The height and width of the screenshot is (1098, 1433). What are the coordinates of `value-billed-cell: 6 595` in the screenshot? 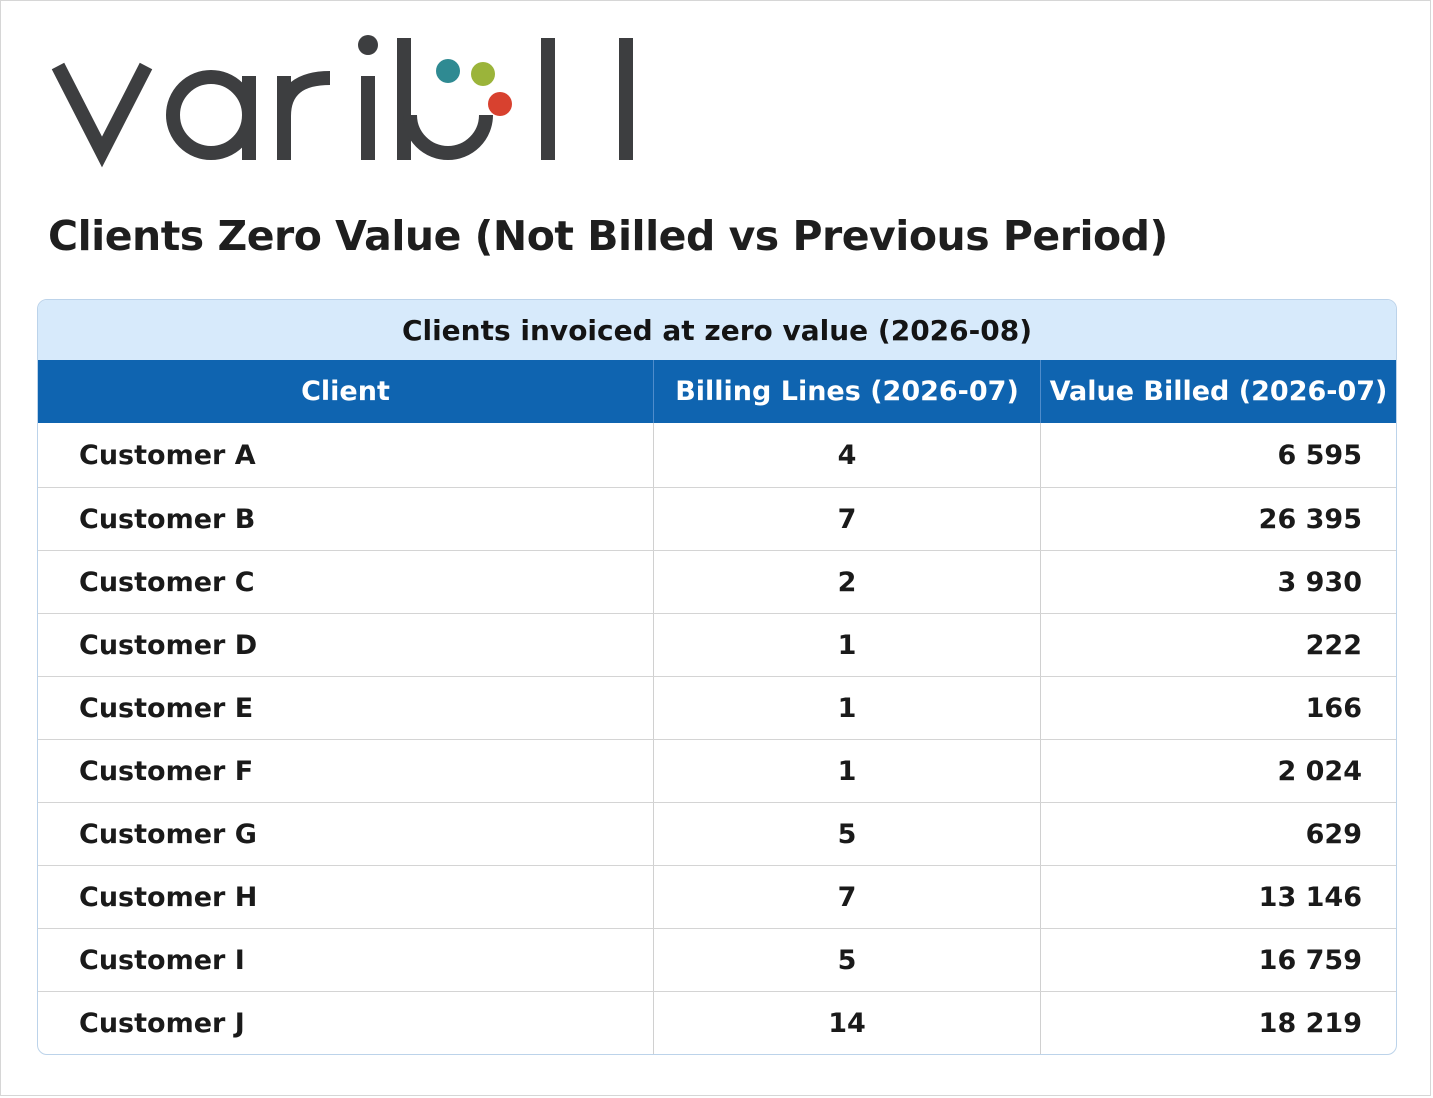 It's located at (1218, 455).